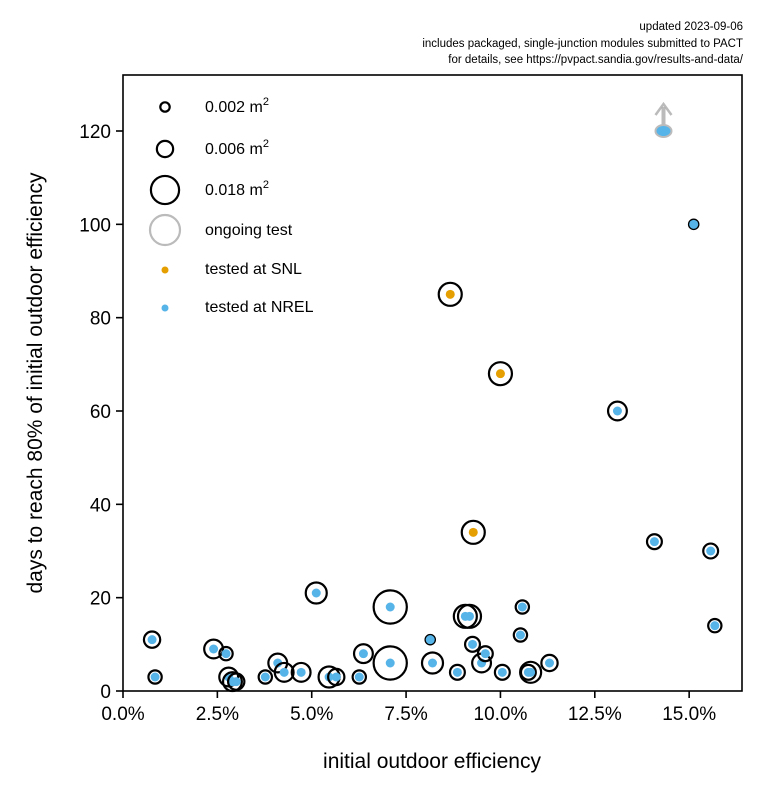  Describe the element at coordinates (105, 692) in the screenshot. I see `y-tick-label: 0` at that location.